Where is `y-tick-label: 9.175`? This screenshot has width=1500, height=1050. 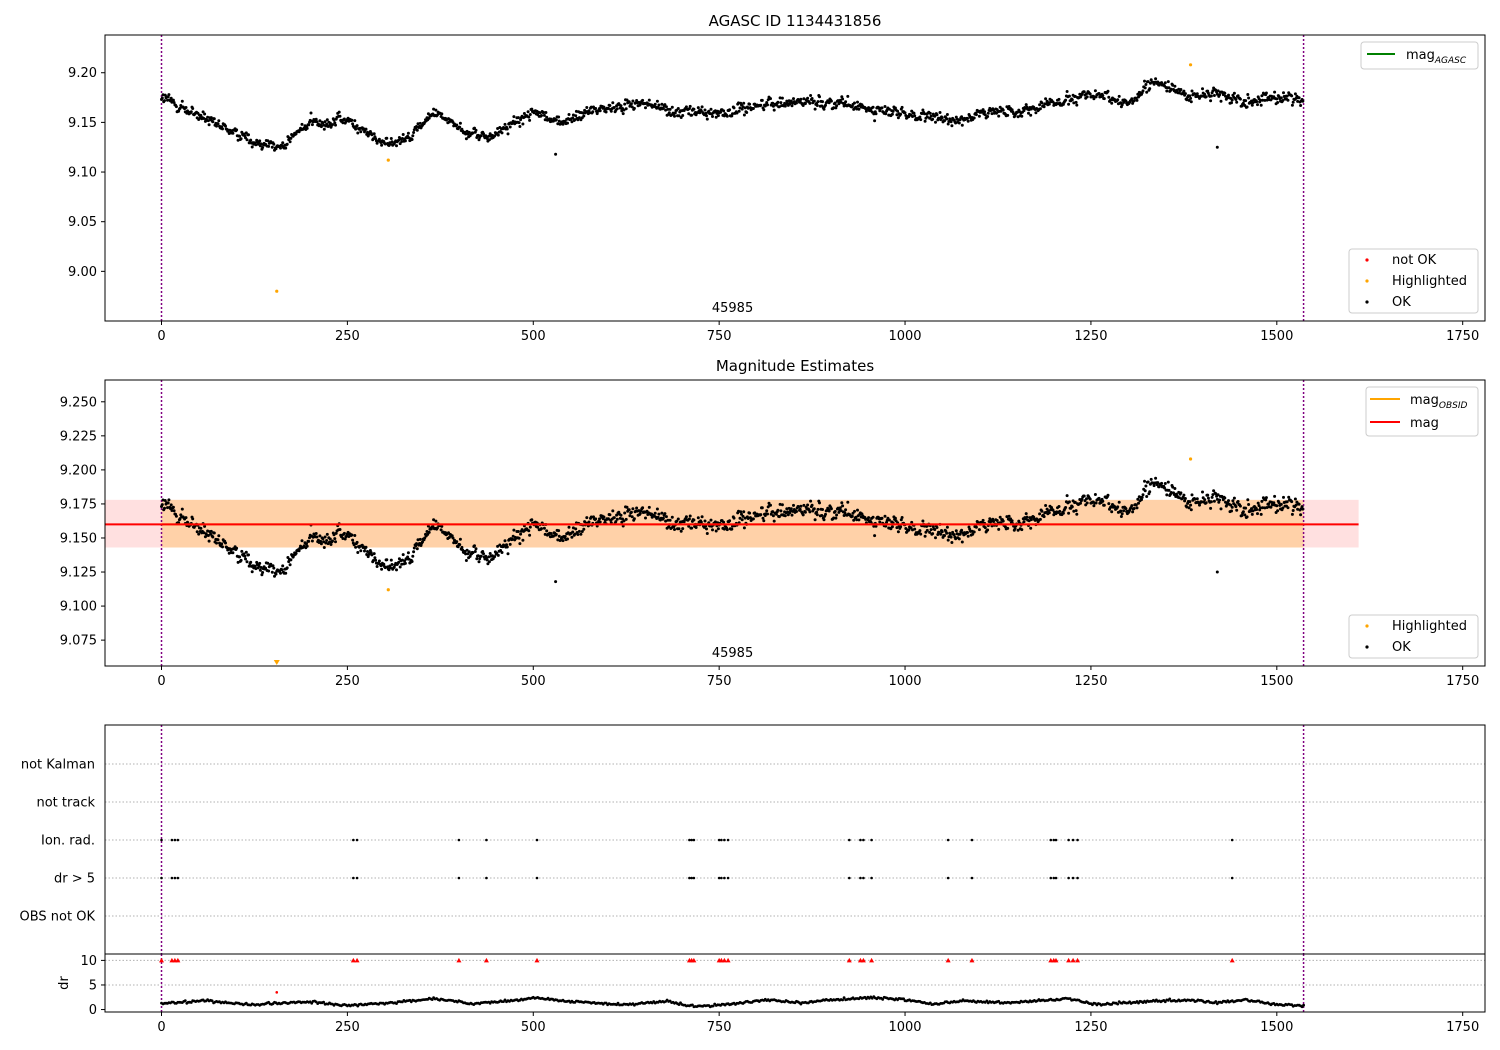
y-tick-label: 9.175 is located at coordinates (78, 504).